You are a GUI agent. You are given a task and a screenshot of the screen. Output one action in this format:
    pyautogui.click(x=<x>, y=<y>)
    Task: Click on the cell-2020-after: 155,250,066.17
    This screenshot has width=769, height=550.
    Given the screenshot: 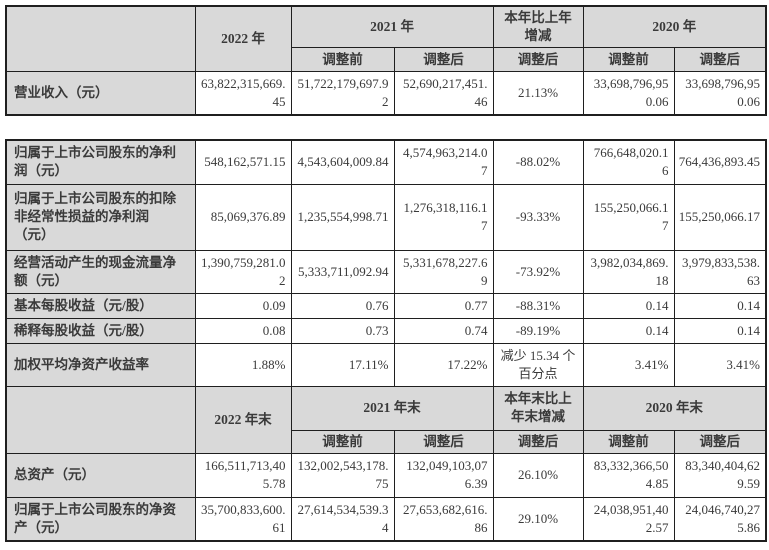 What is the action you would take?
    pyautogui.click(x=720, y=217)
    